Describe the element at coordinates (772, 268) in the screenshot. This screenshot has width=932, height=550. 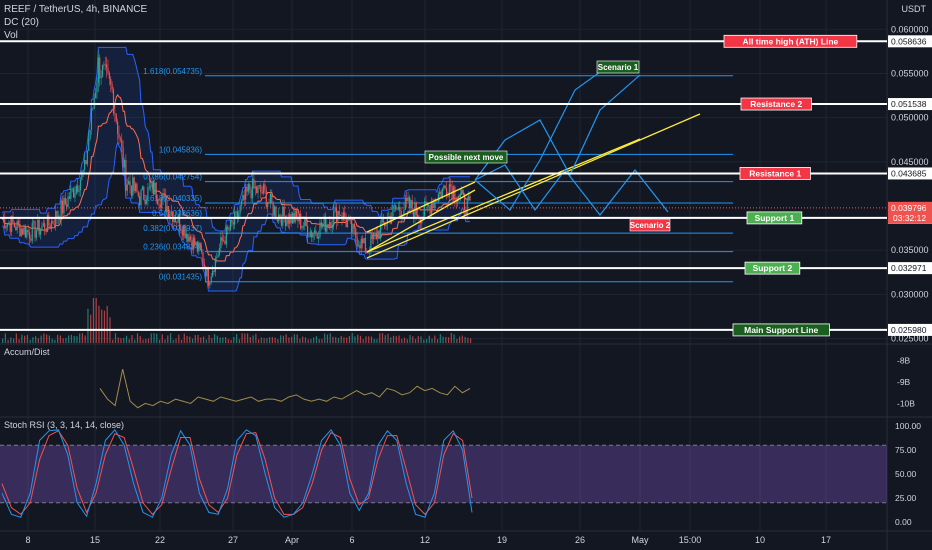
I see `sr-level-tag` at that location.